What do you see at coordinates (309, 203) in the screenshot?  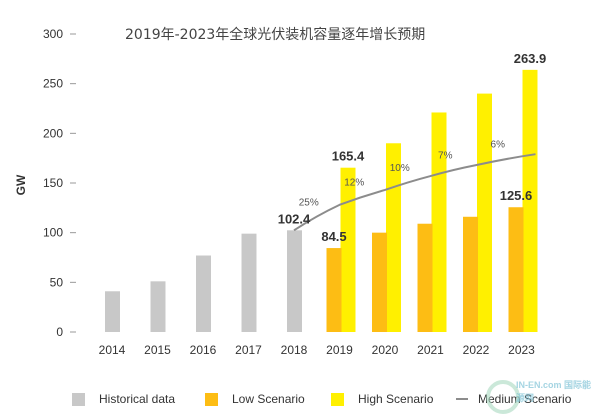 I see `growth-rate-label: 25%` at bounding box center [309, 203].